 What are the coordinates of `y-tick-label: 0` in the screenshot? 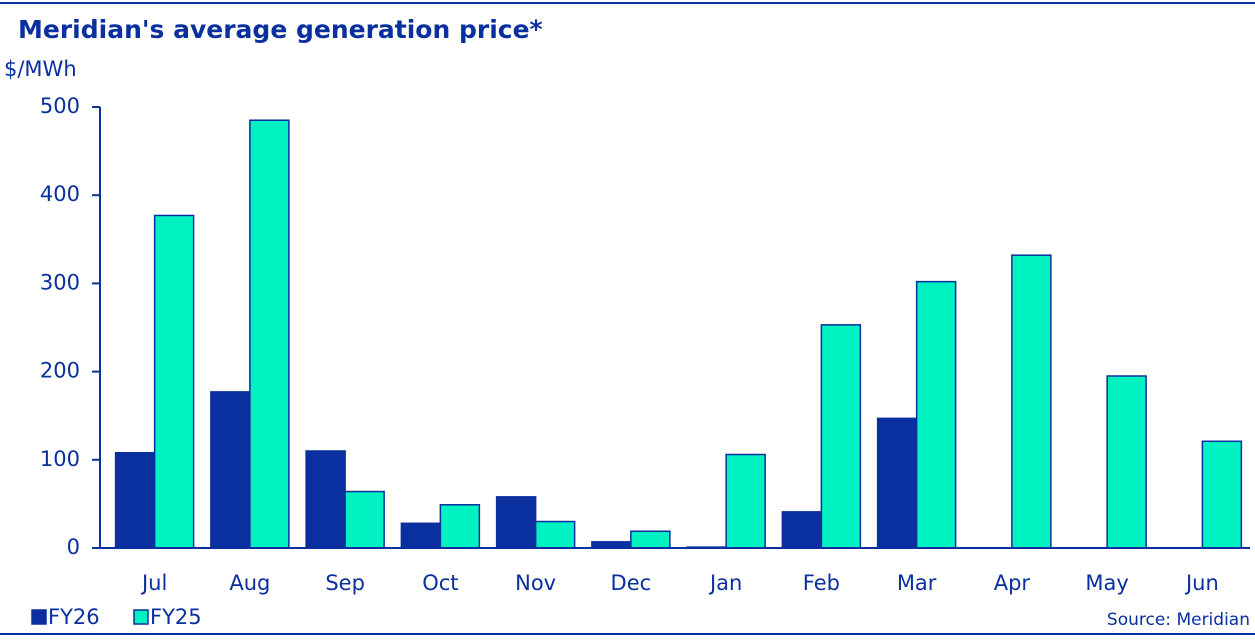 It's located at (73, 547).